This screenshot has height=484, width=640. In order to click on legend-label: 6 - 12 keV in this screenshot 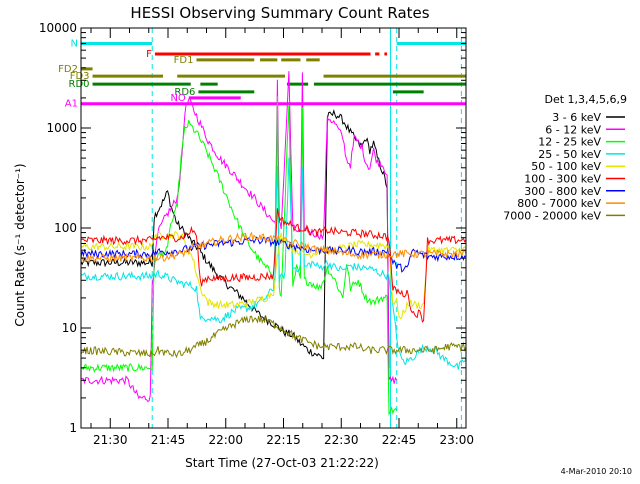, I will do `click(573, 129)`.